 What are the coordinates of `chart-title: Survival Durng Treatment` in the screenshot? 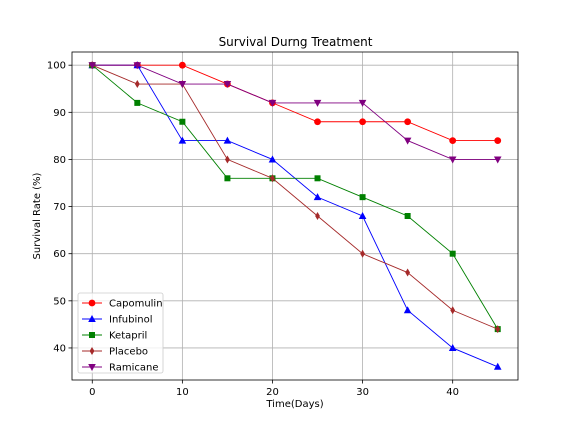 It's located at (296, 42).